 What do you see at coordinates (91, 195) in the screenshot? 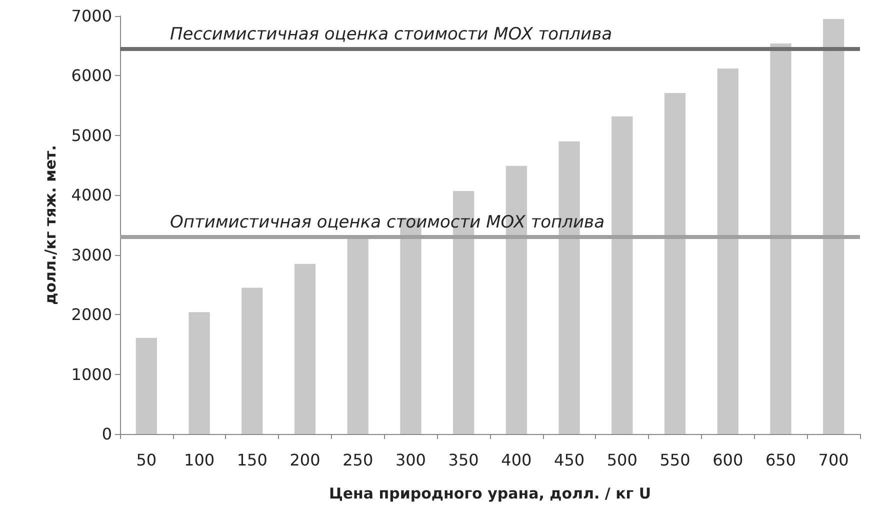
I see `y-tick-label: 4000` at bounding box center [91, 195].